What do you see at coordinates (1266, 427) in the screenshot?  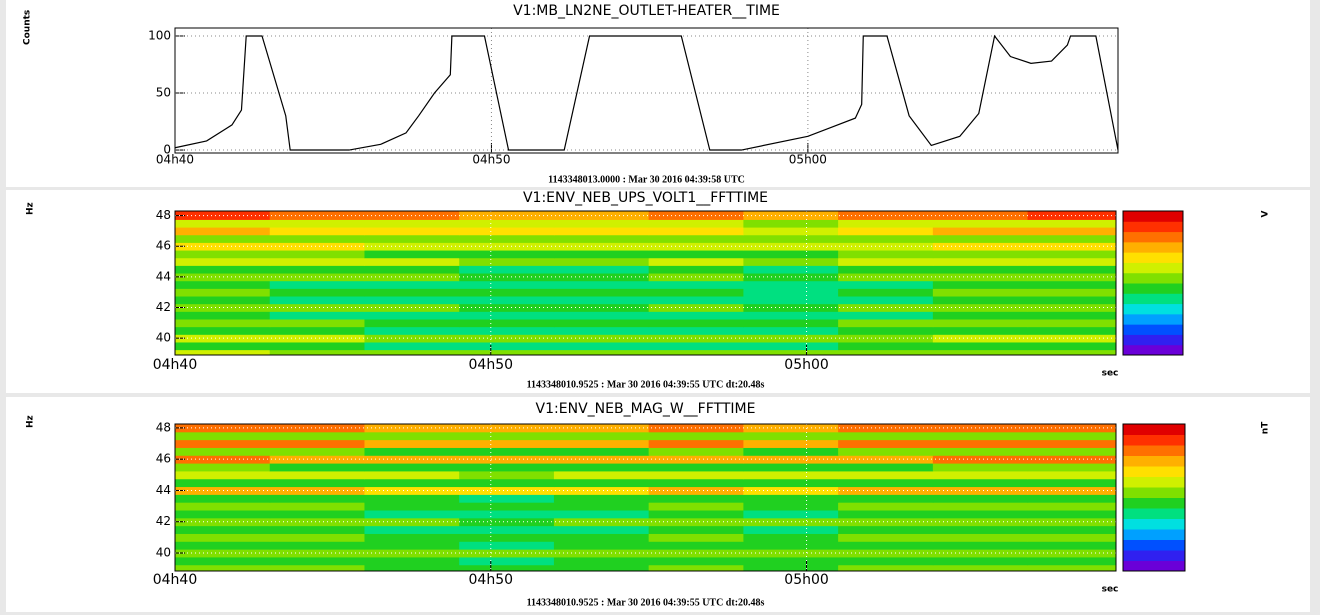 I see `colorbar-label: nT` at bounding box center [1266, 427].